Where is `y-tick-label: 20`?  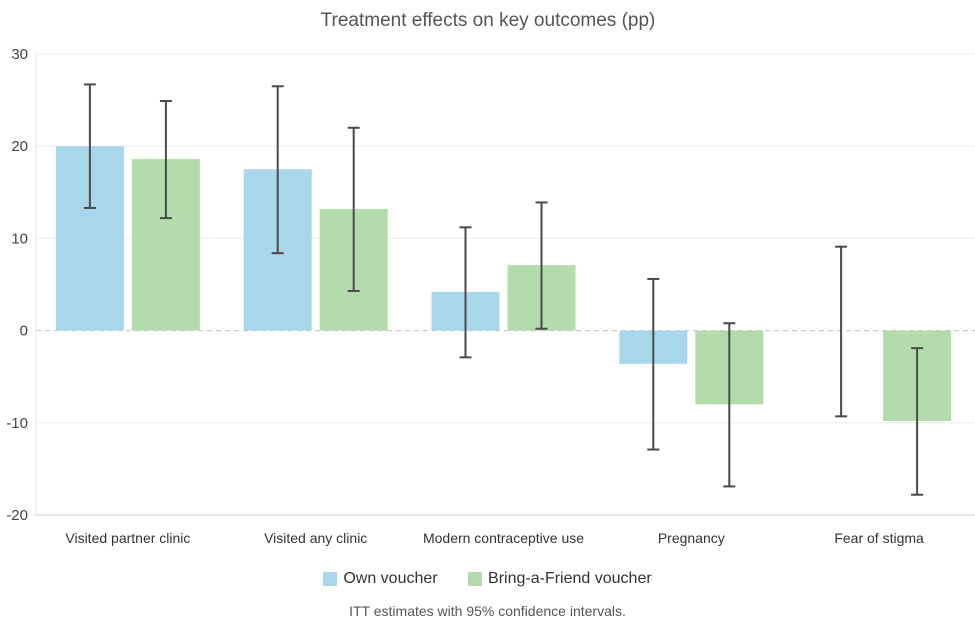
y-tick-label: 20 is located at coordinates (19, 146).